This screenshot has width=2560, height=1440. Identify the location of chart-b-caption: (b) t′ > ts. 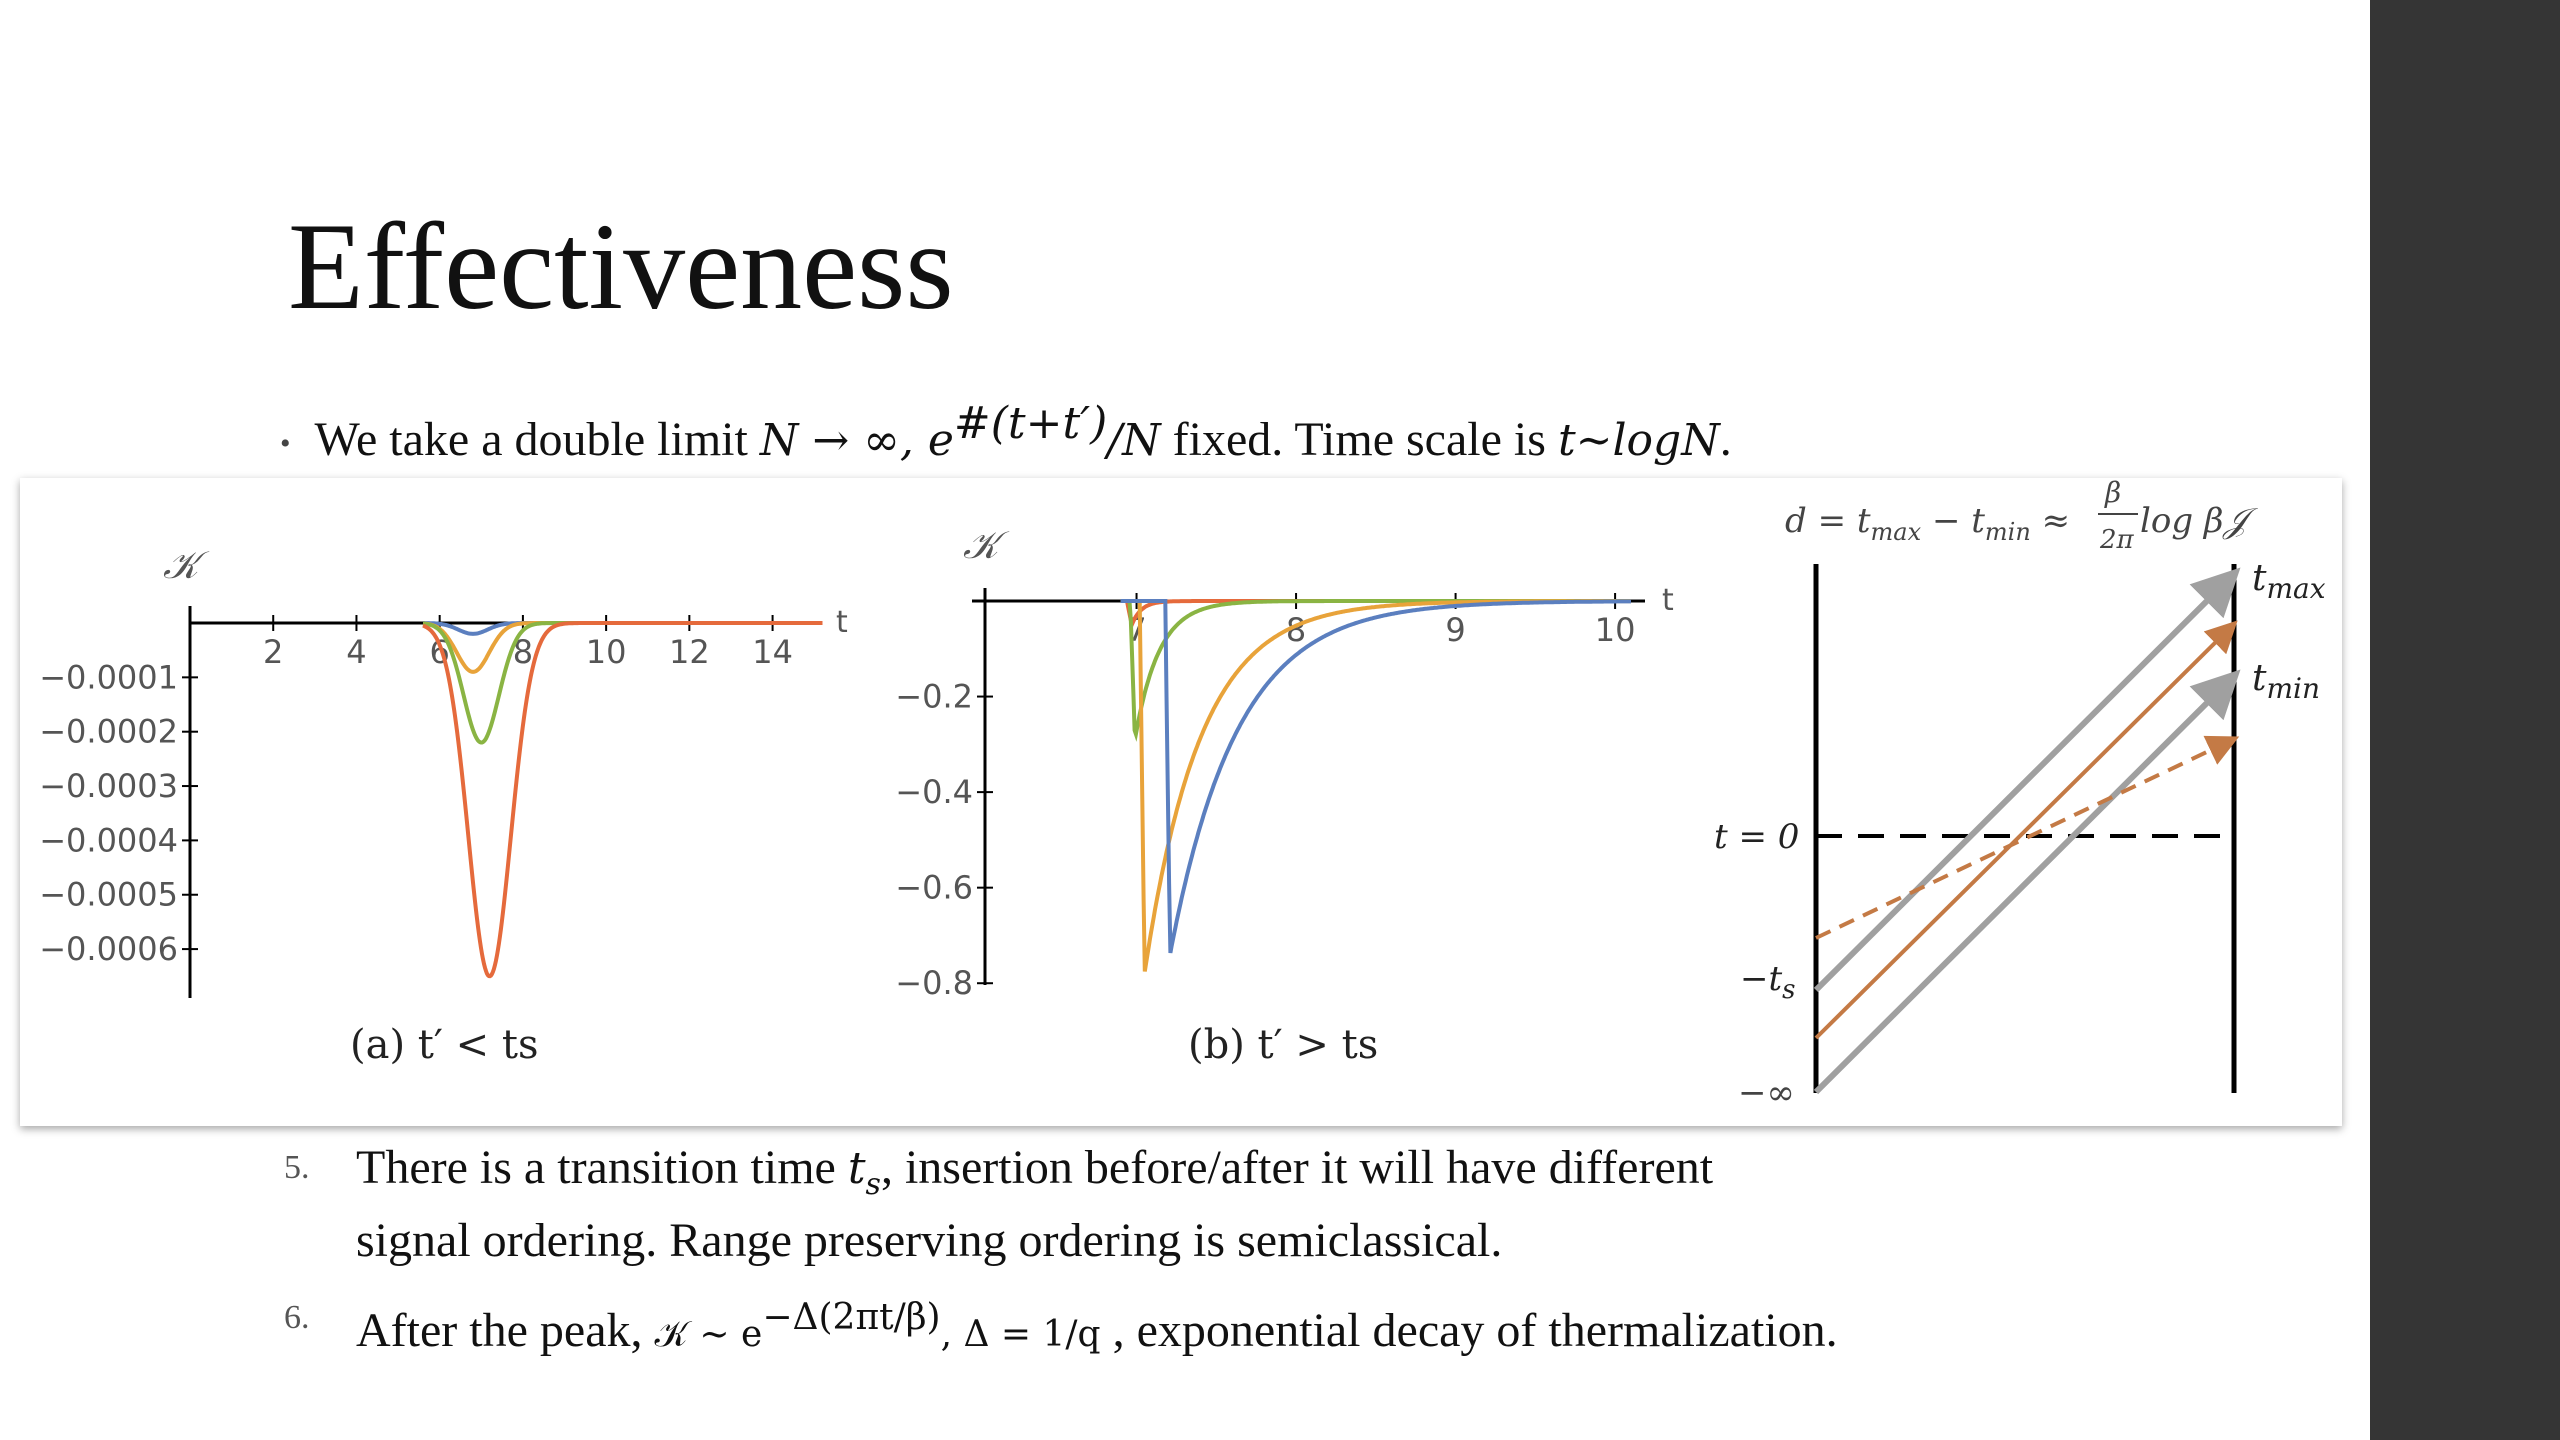
(1283, 1045).